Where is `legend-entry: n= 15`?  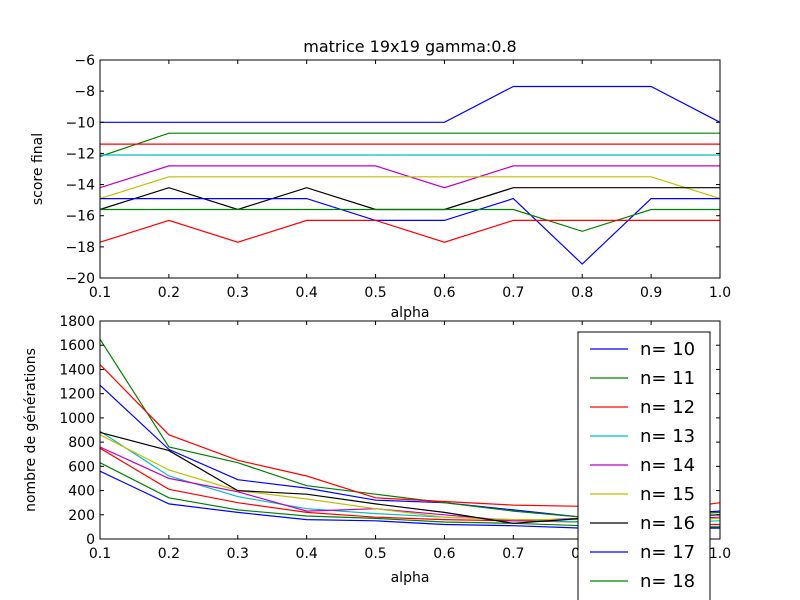 legend-entry: n= 15 is located at coordinates (667, 494).